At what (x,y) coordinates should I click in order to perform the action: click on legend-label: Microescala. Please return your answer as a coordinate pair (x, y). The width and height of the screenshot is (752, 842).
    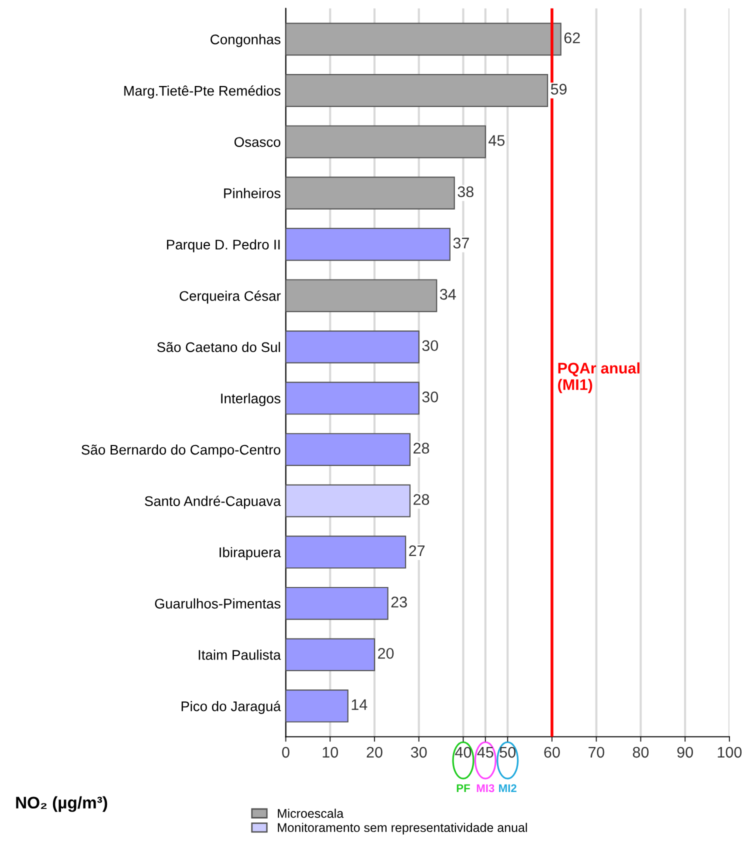
    Looking at the image, I should click on (311, 813).